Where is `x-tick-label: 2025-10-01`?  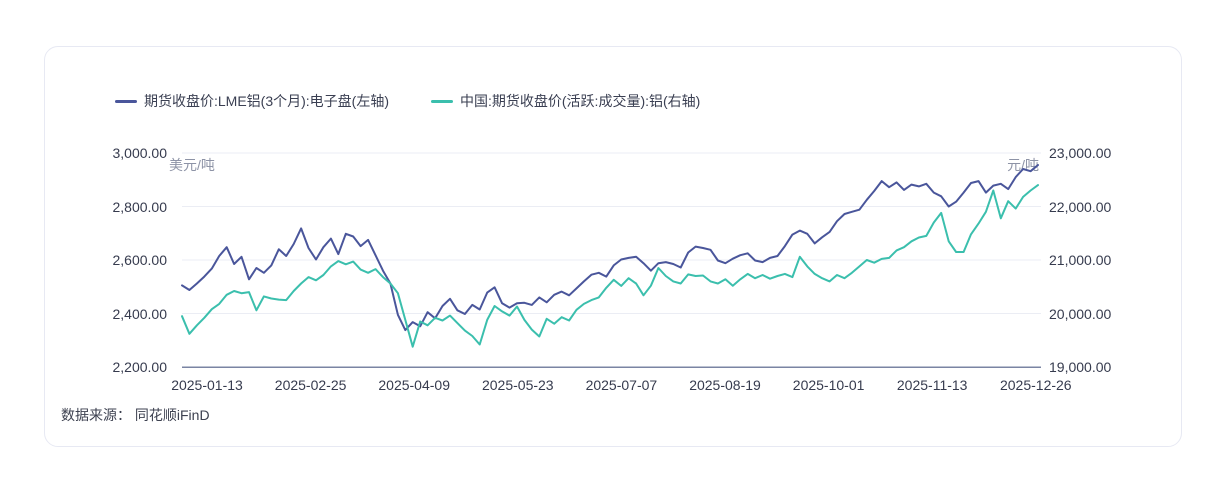
x-tick-label: 2025-10-01 is located at coordinates (828, 385).